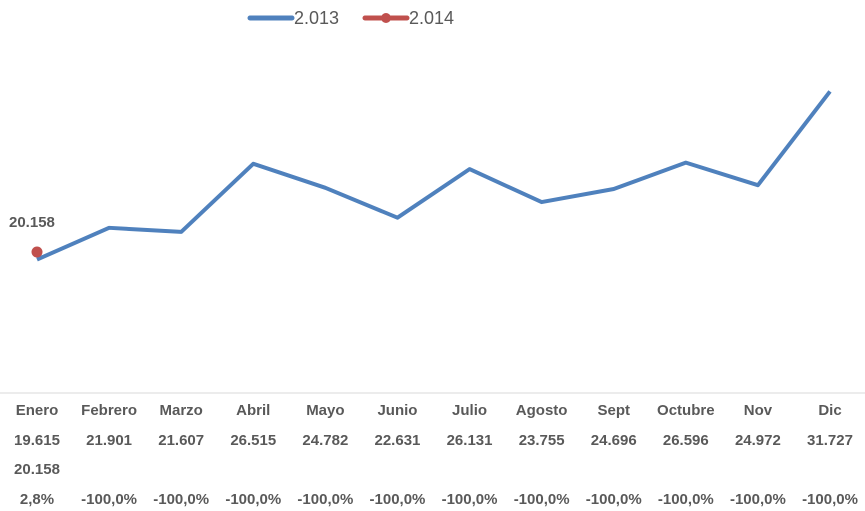 The height and width of the screenshot is (511, 865). What do you see at coordinates (253, 410) in the screenshot?
I see `x-tick-label: Abril` at bounding box center [253, 410].